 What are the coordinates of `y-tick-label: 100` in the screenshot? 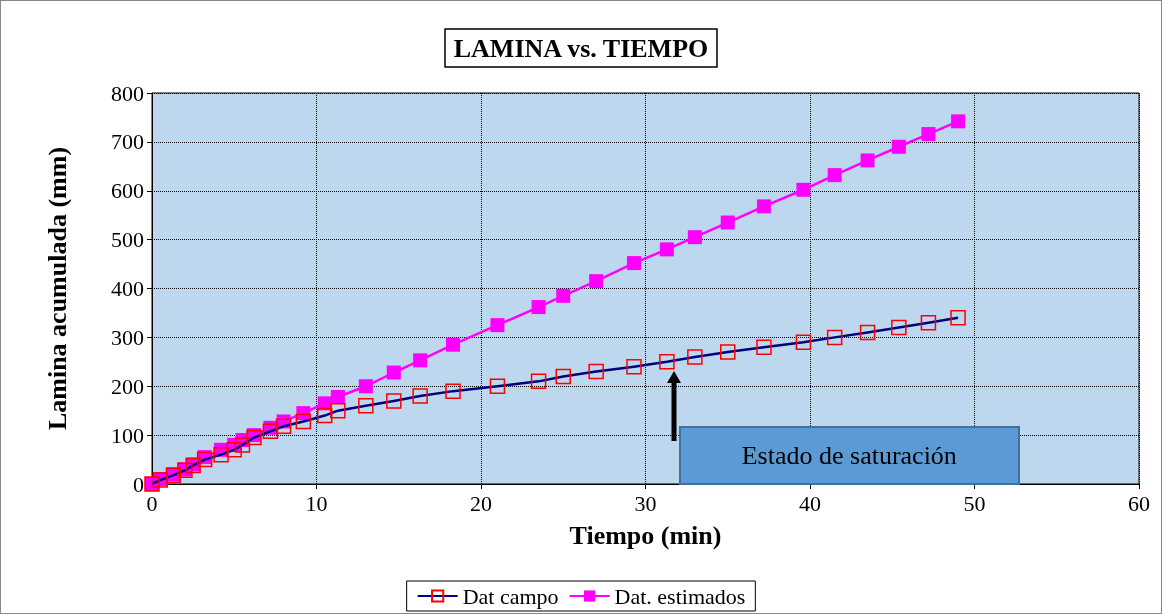 It's located at (127, 435).